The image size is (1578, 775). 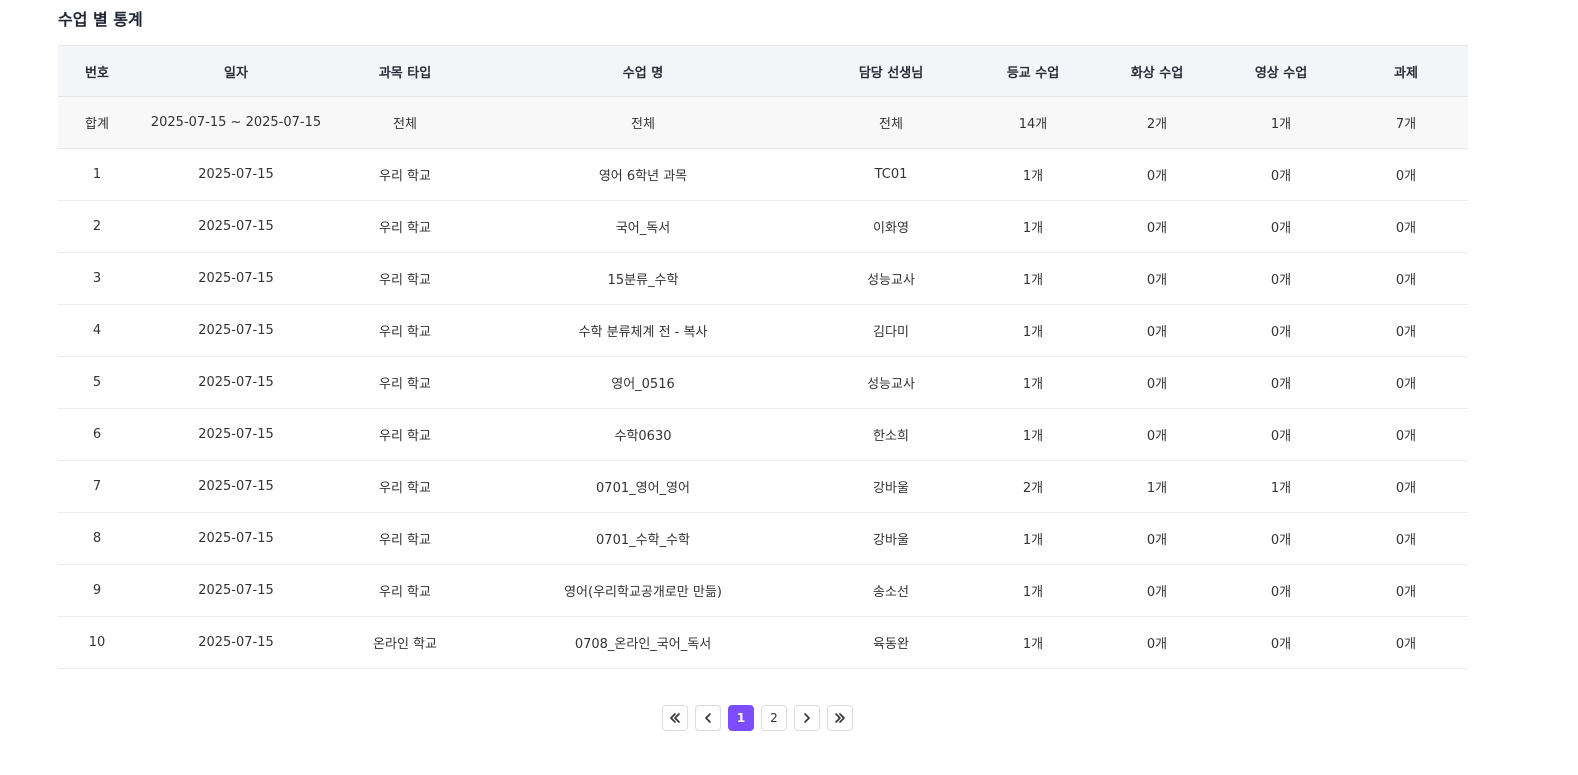 I want to click on table-cell: 한소희, so click(x=891, y=434).